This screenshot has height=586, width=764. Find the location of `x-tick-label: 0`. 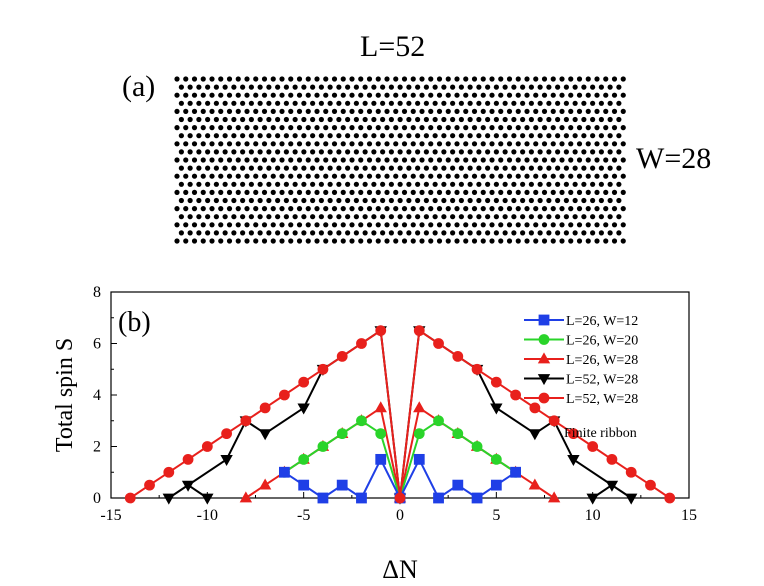

x-tick-label: 0 is located at coordinates (400, 515).